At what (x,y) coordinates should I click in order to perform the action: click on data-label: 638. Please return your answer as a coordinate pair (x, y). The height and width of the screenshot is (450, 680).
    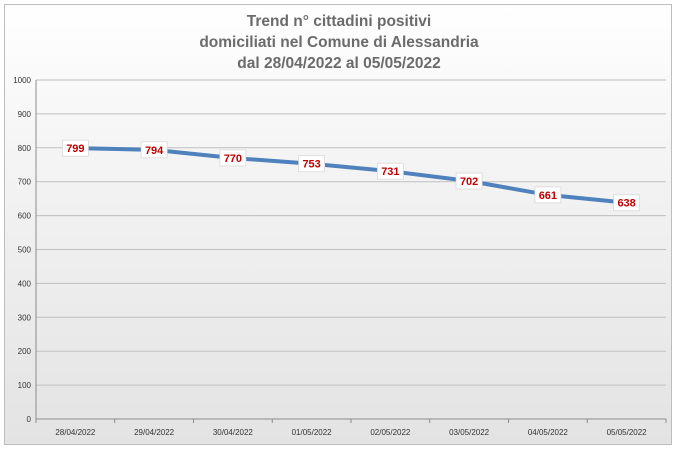
    Looking at the image, I should click on (626, 204).